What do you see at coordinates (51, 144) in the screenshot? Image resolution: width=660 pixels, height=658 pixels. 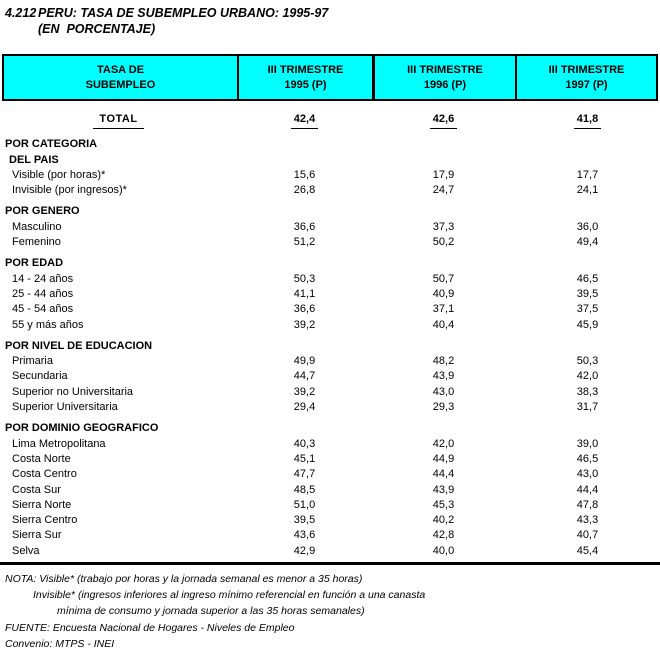 I see `section-heading: POR CATEGORIA` at bounding box center [51, 144].